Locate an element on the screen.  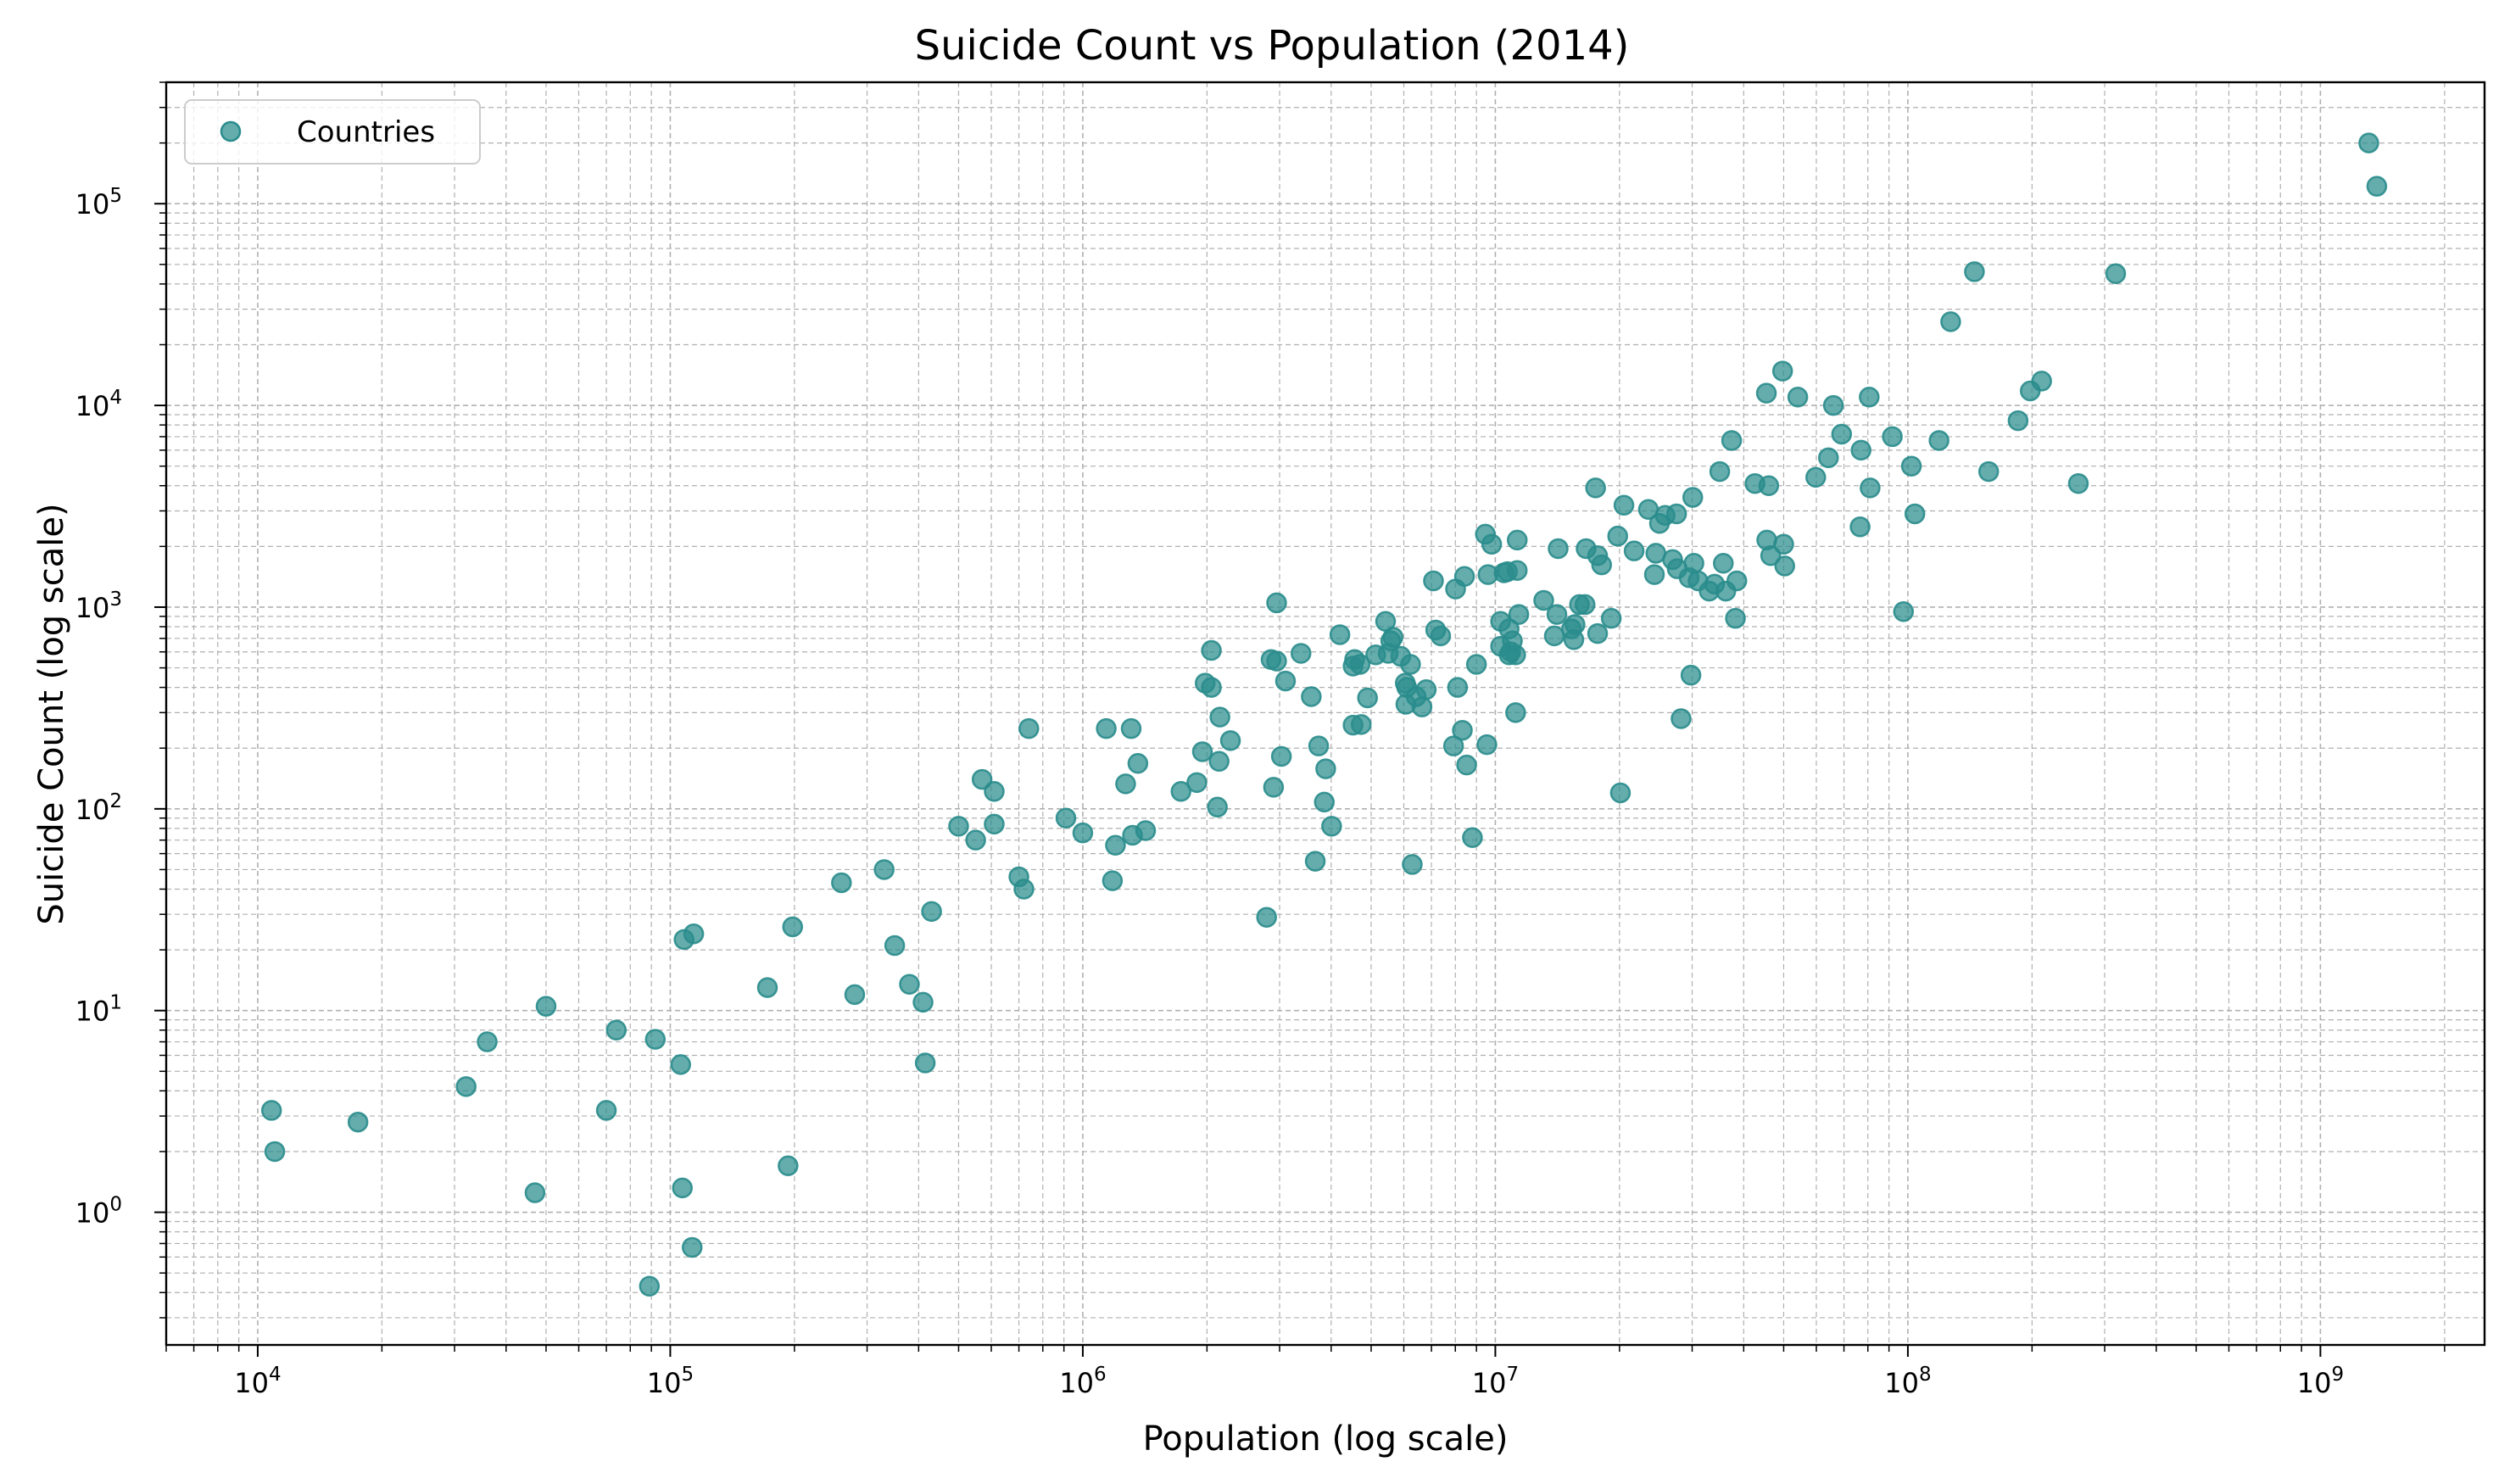
x-tick-label: 108 is located at coordinates (1908, 1381).